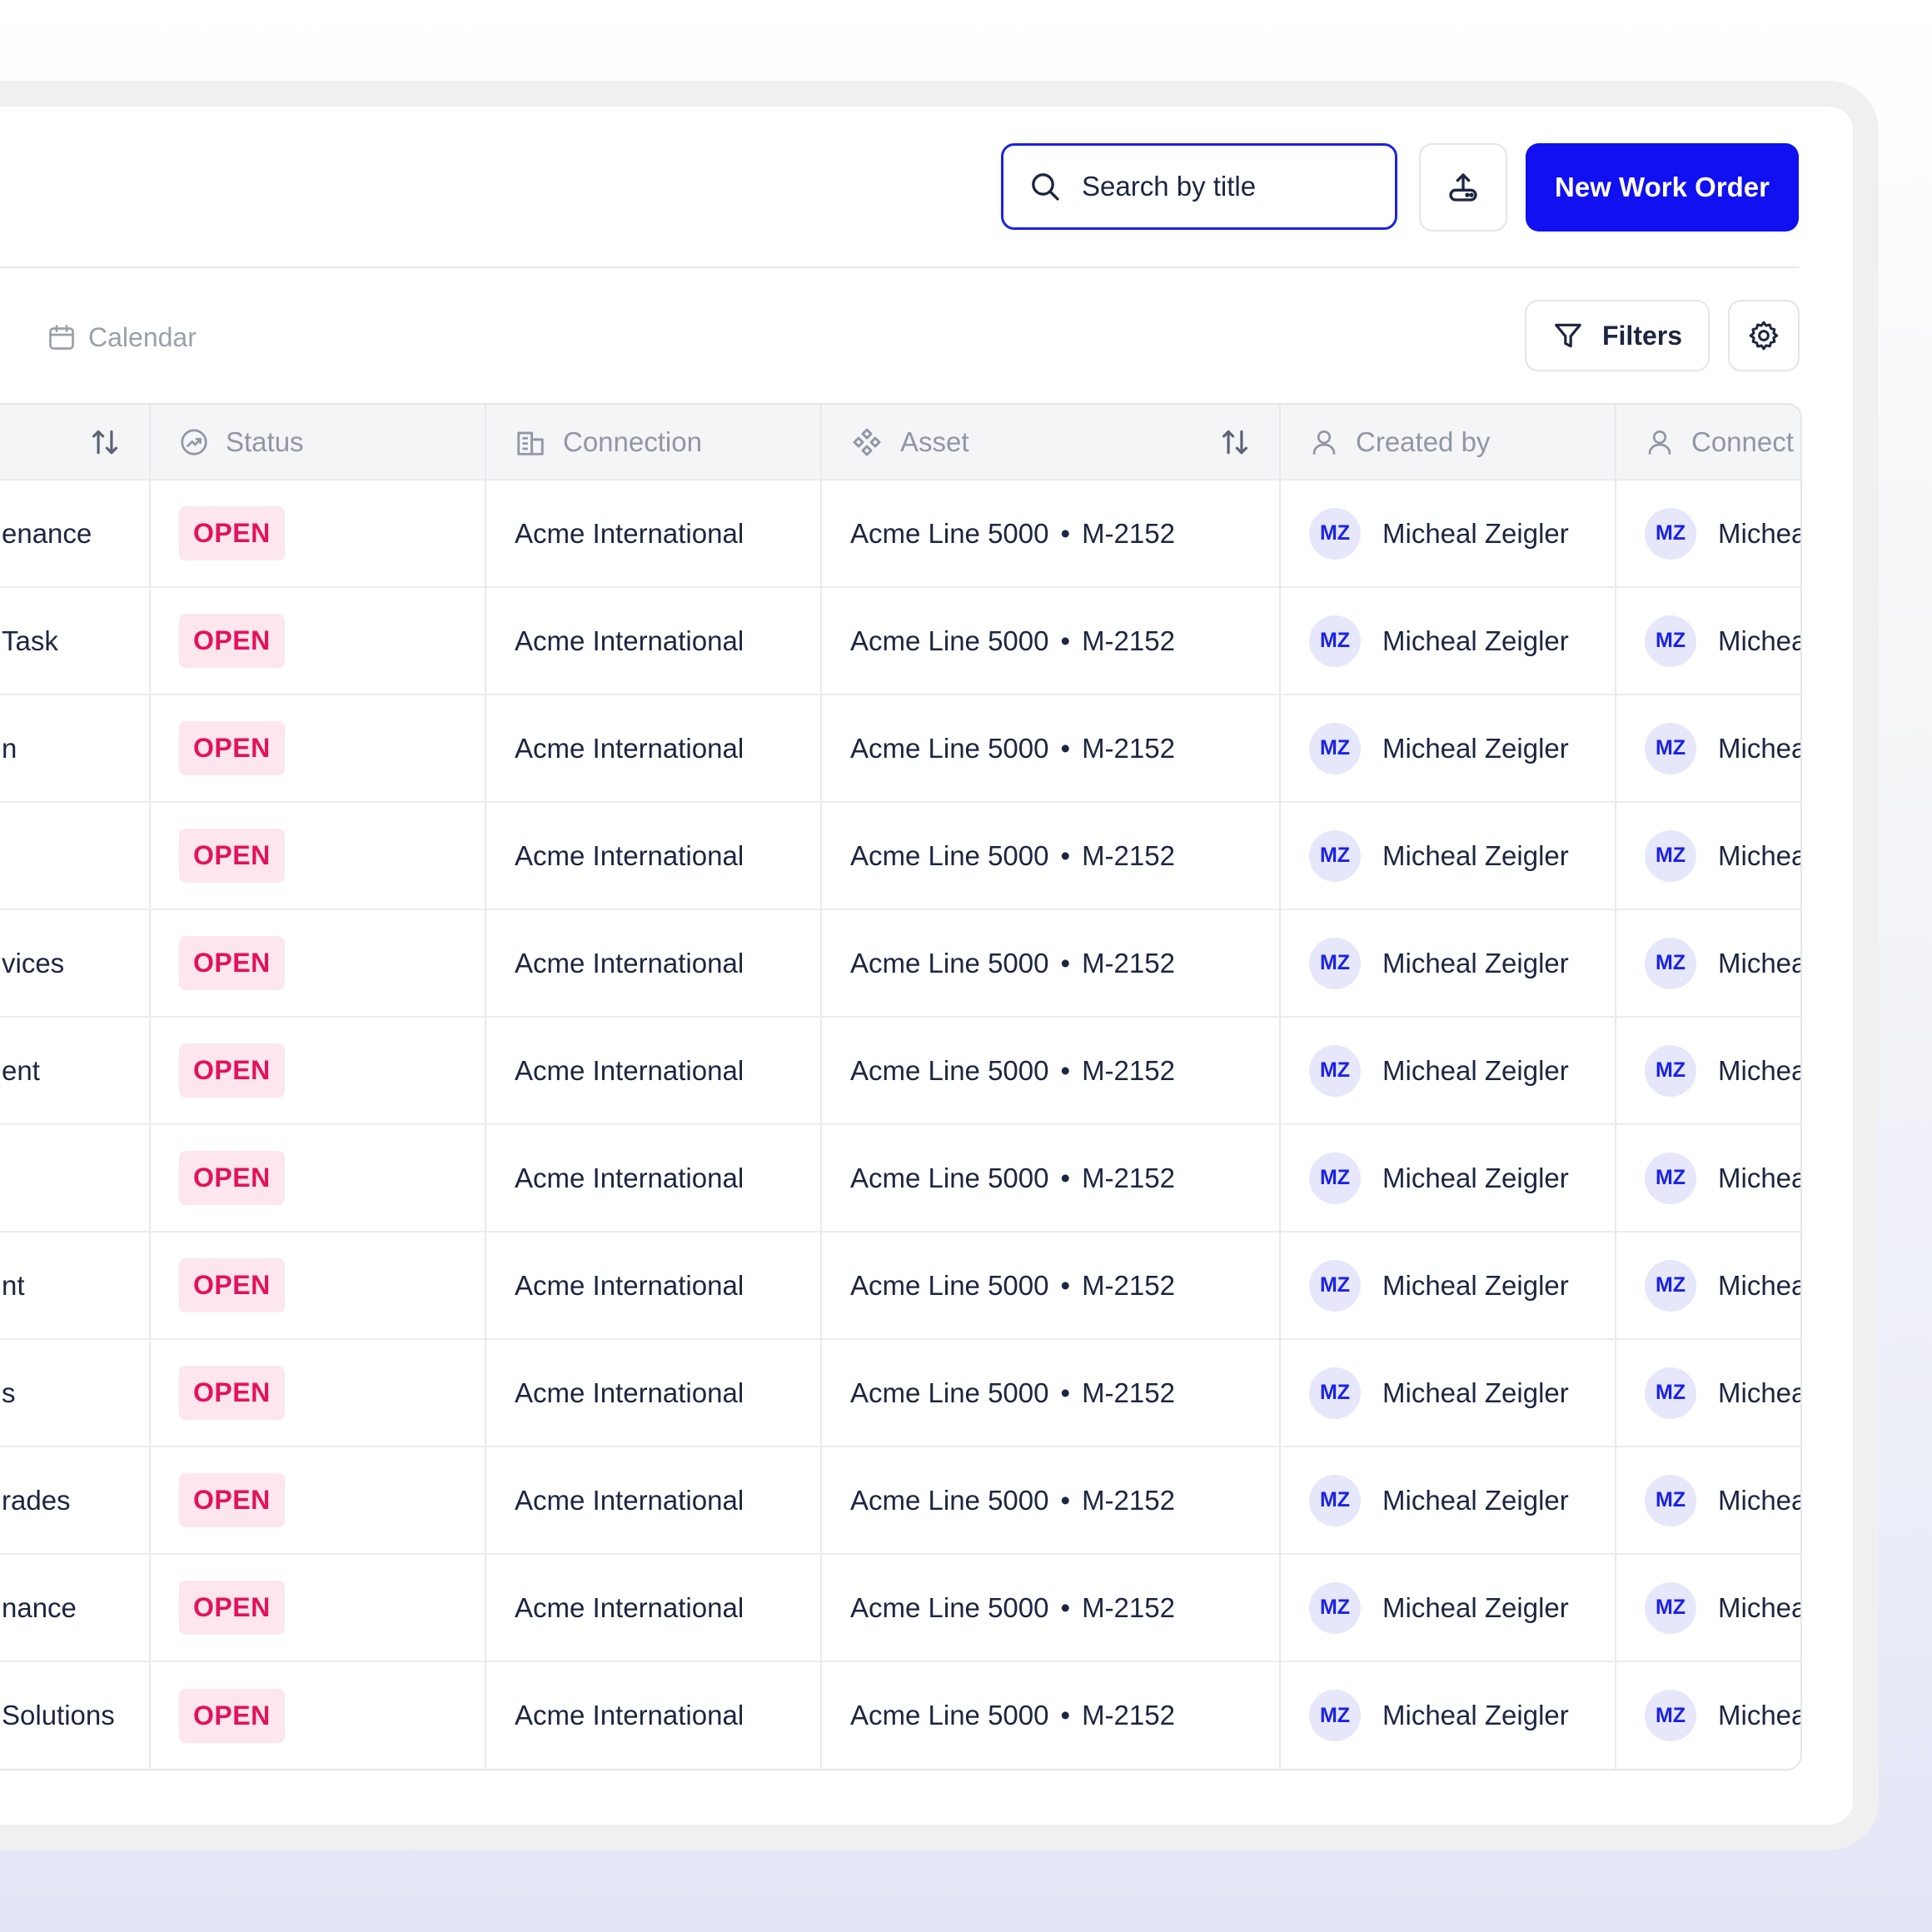 This screenshot has width=1932, height=1932. I want to click on column-created-by: Created by, so click(1448, 443).